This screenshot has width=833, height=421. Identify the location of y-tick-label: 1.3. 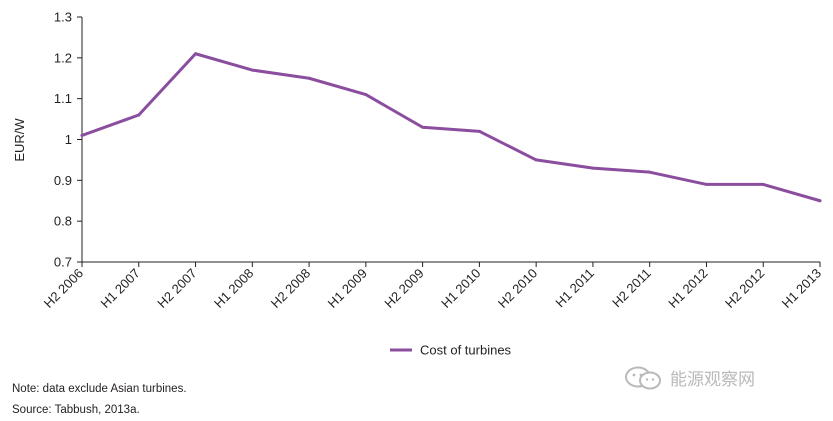
(63, 17).